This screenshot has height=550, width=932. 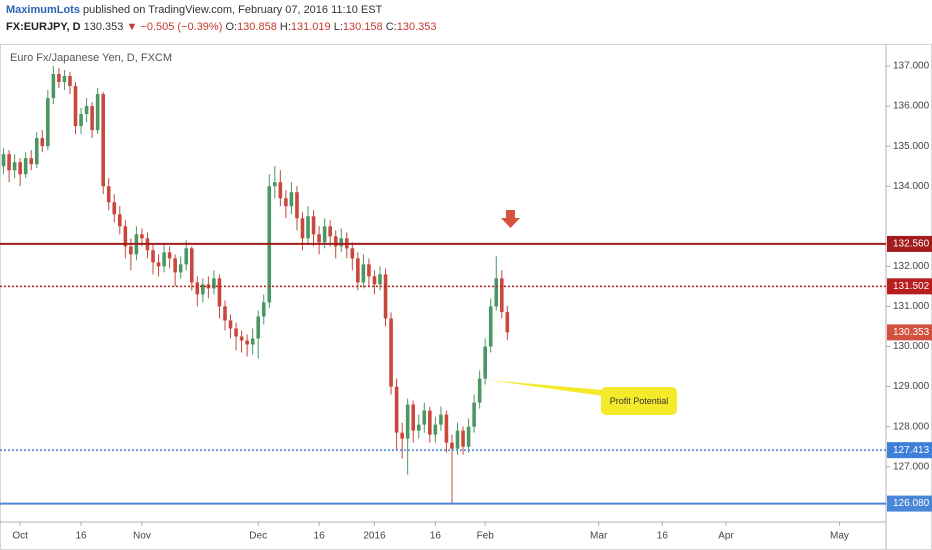 I want to click on ohlc-label: O:, so click(x=231, y=27).